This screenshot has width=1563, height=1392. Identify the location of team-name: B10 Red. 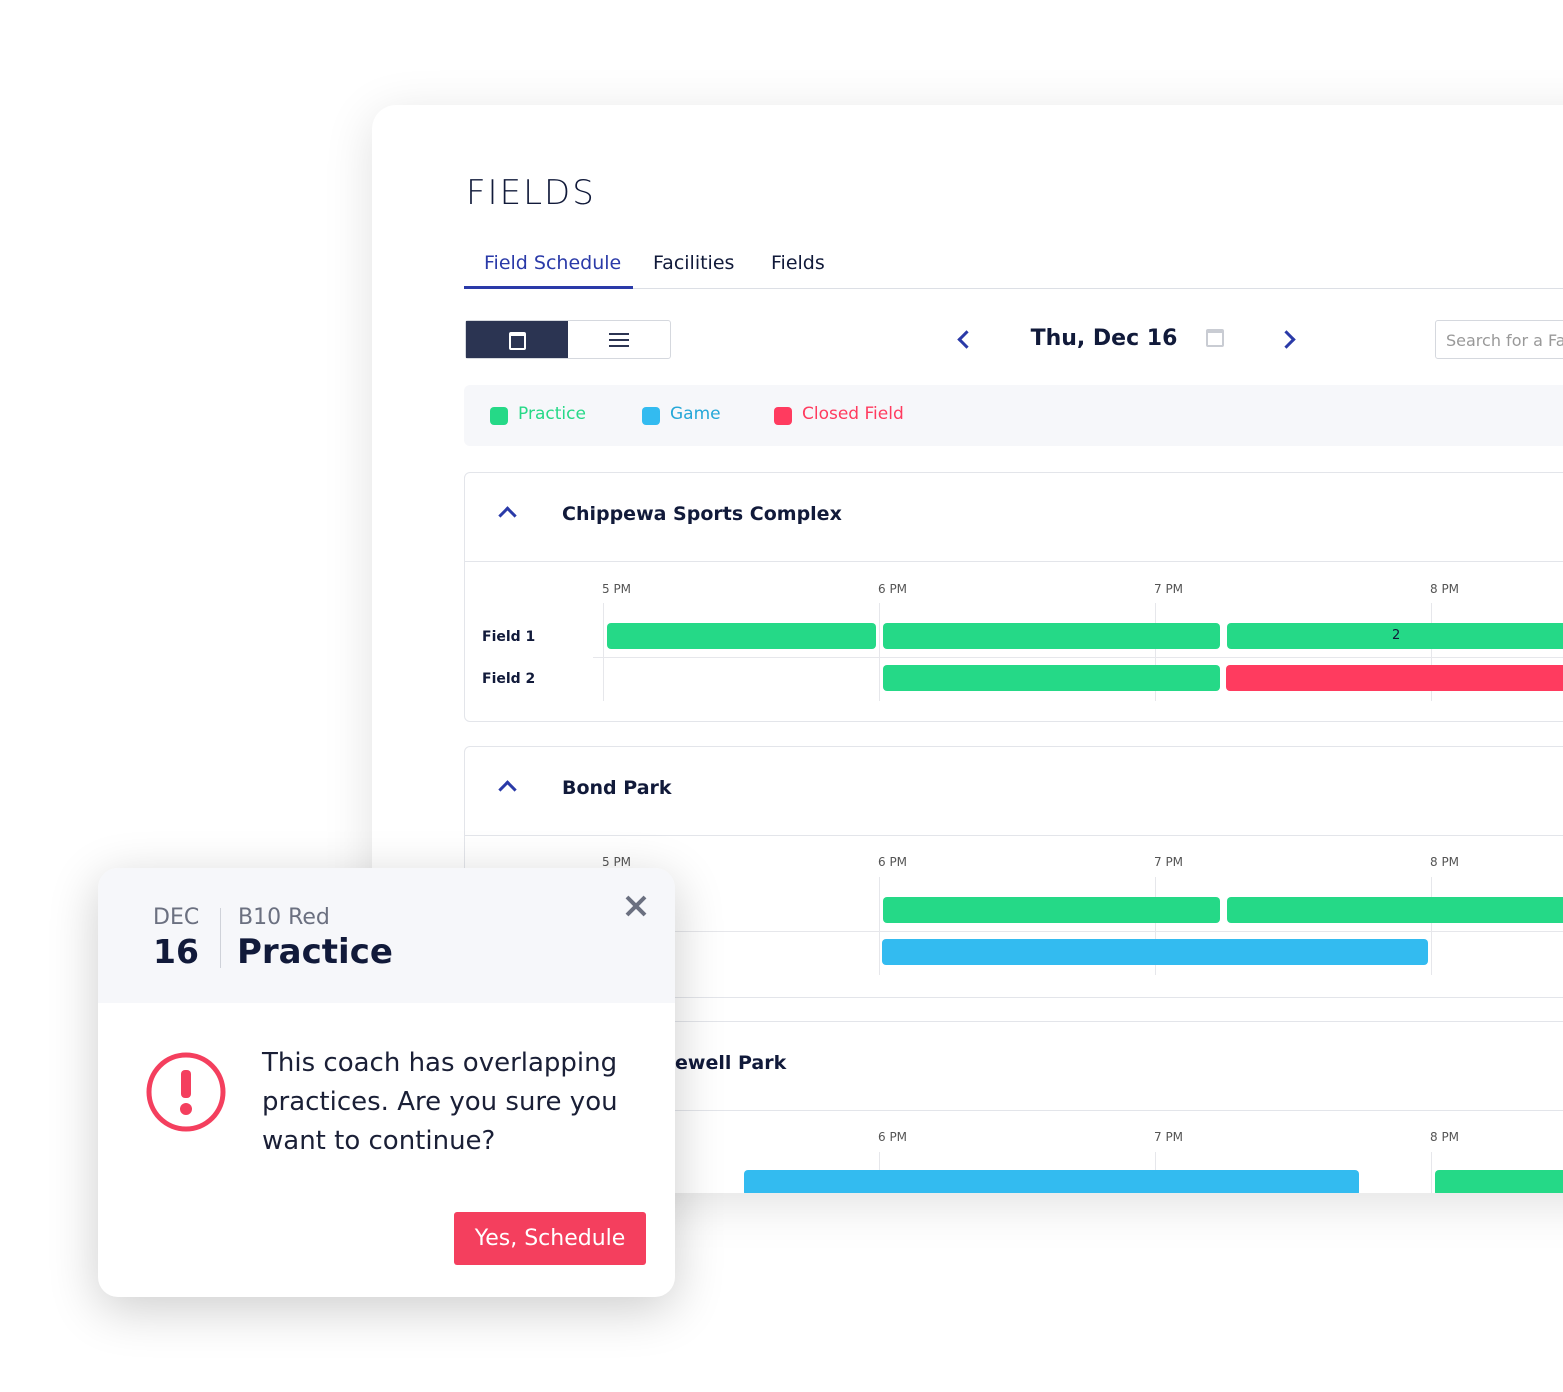
(284, 917).